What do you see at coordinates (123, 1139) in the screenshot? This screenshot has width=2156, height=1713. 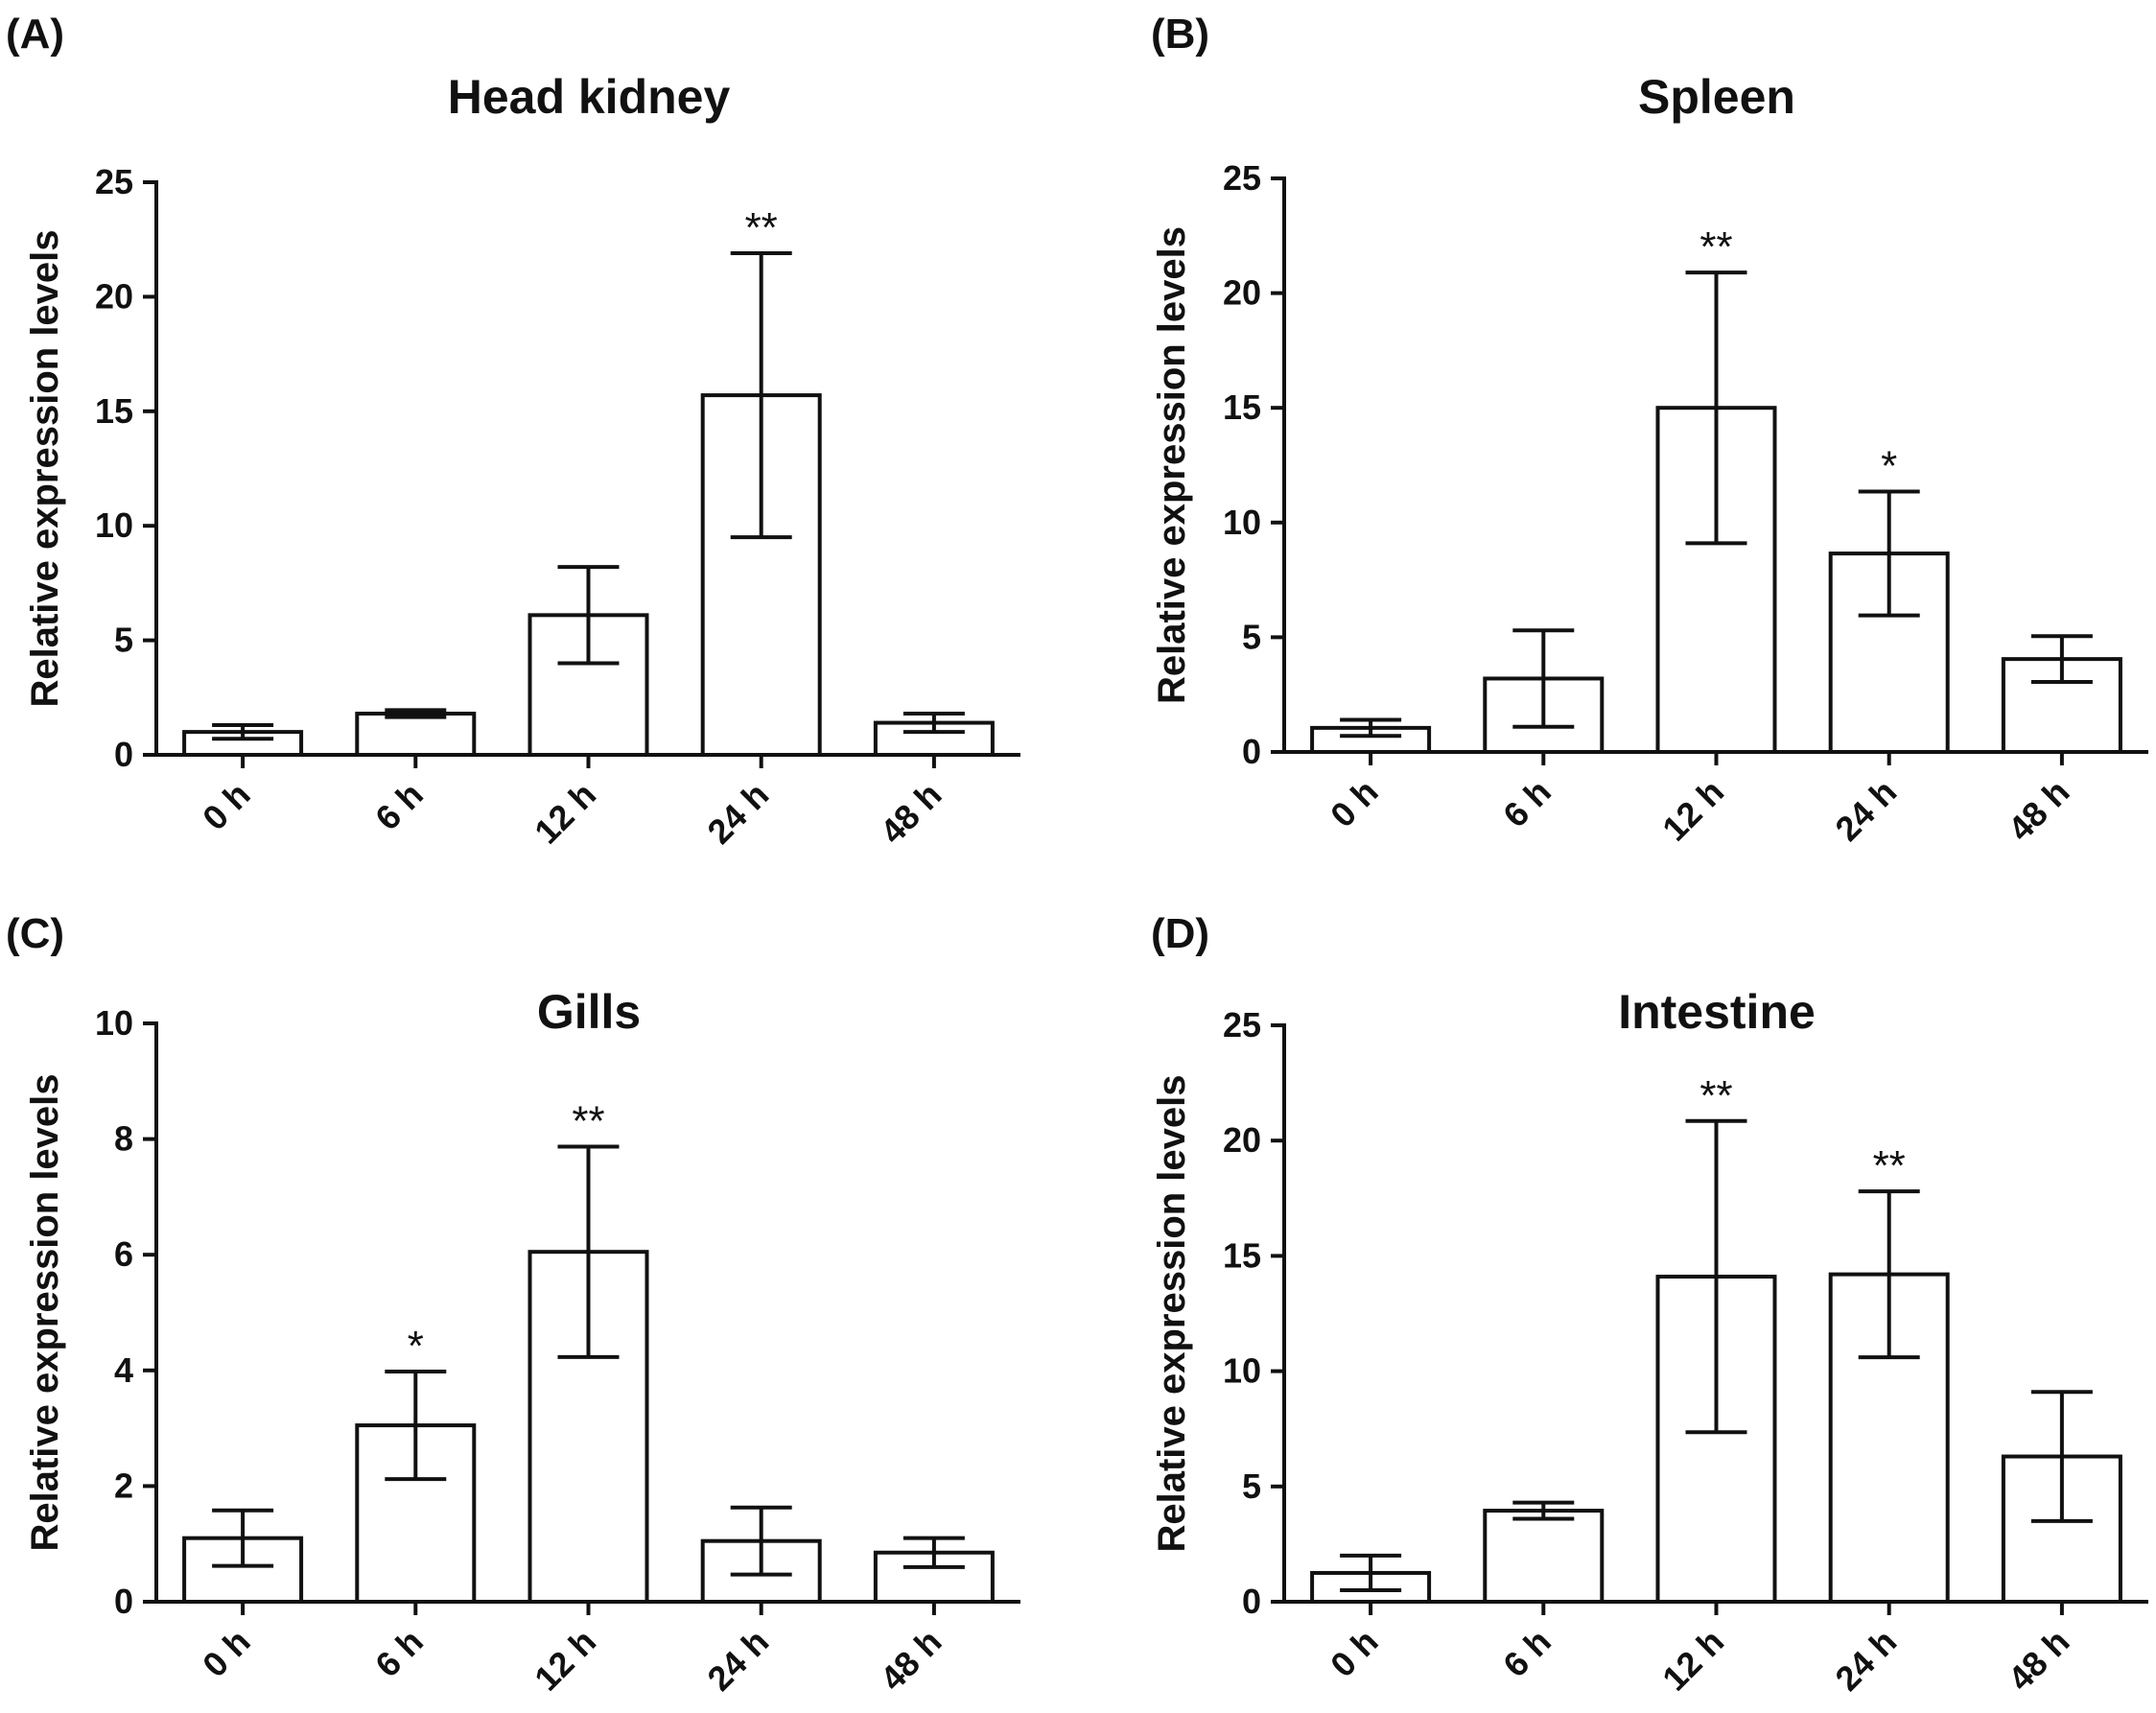 I see `y-tick-label: 8` at bounding box center [123, 1139].